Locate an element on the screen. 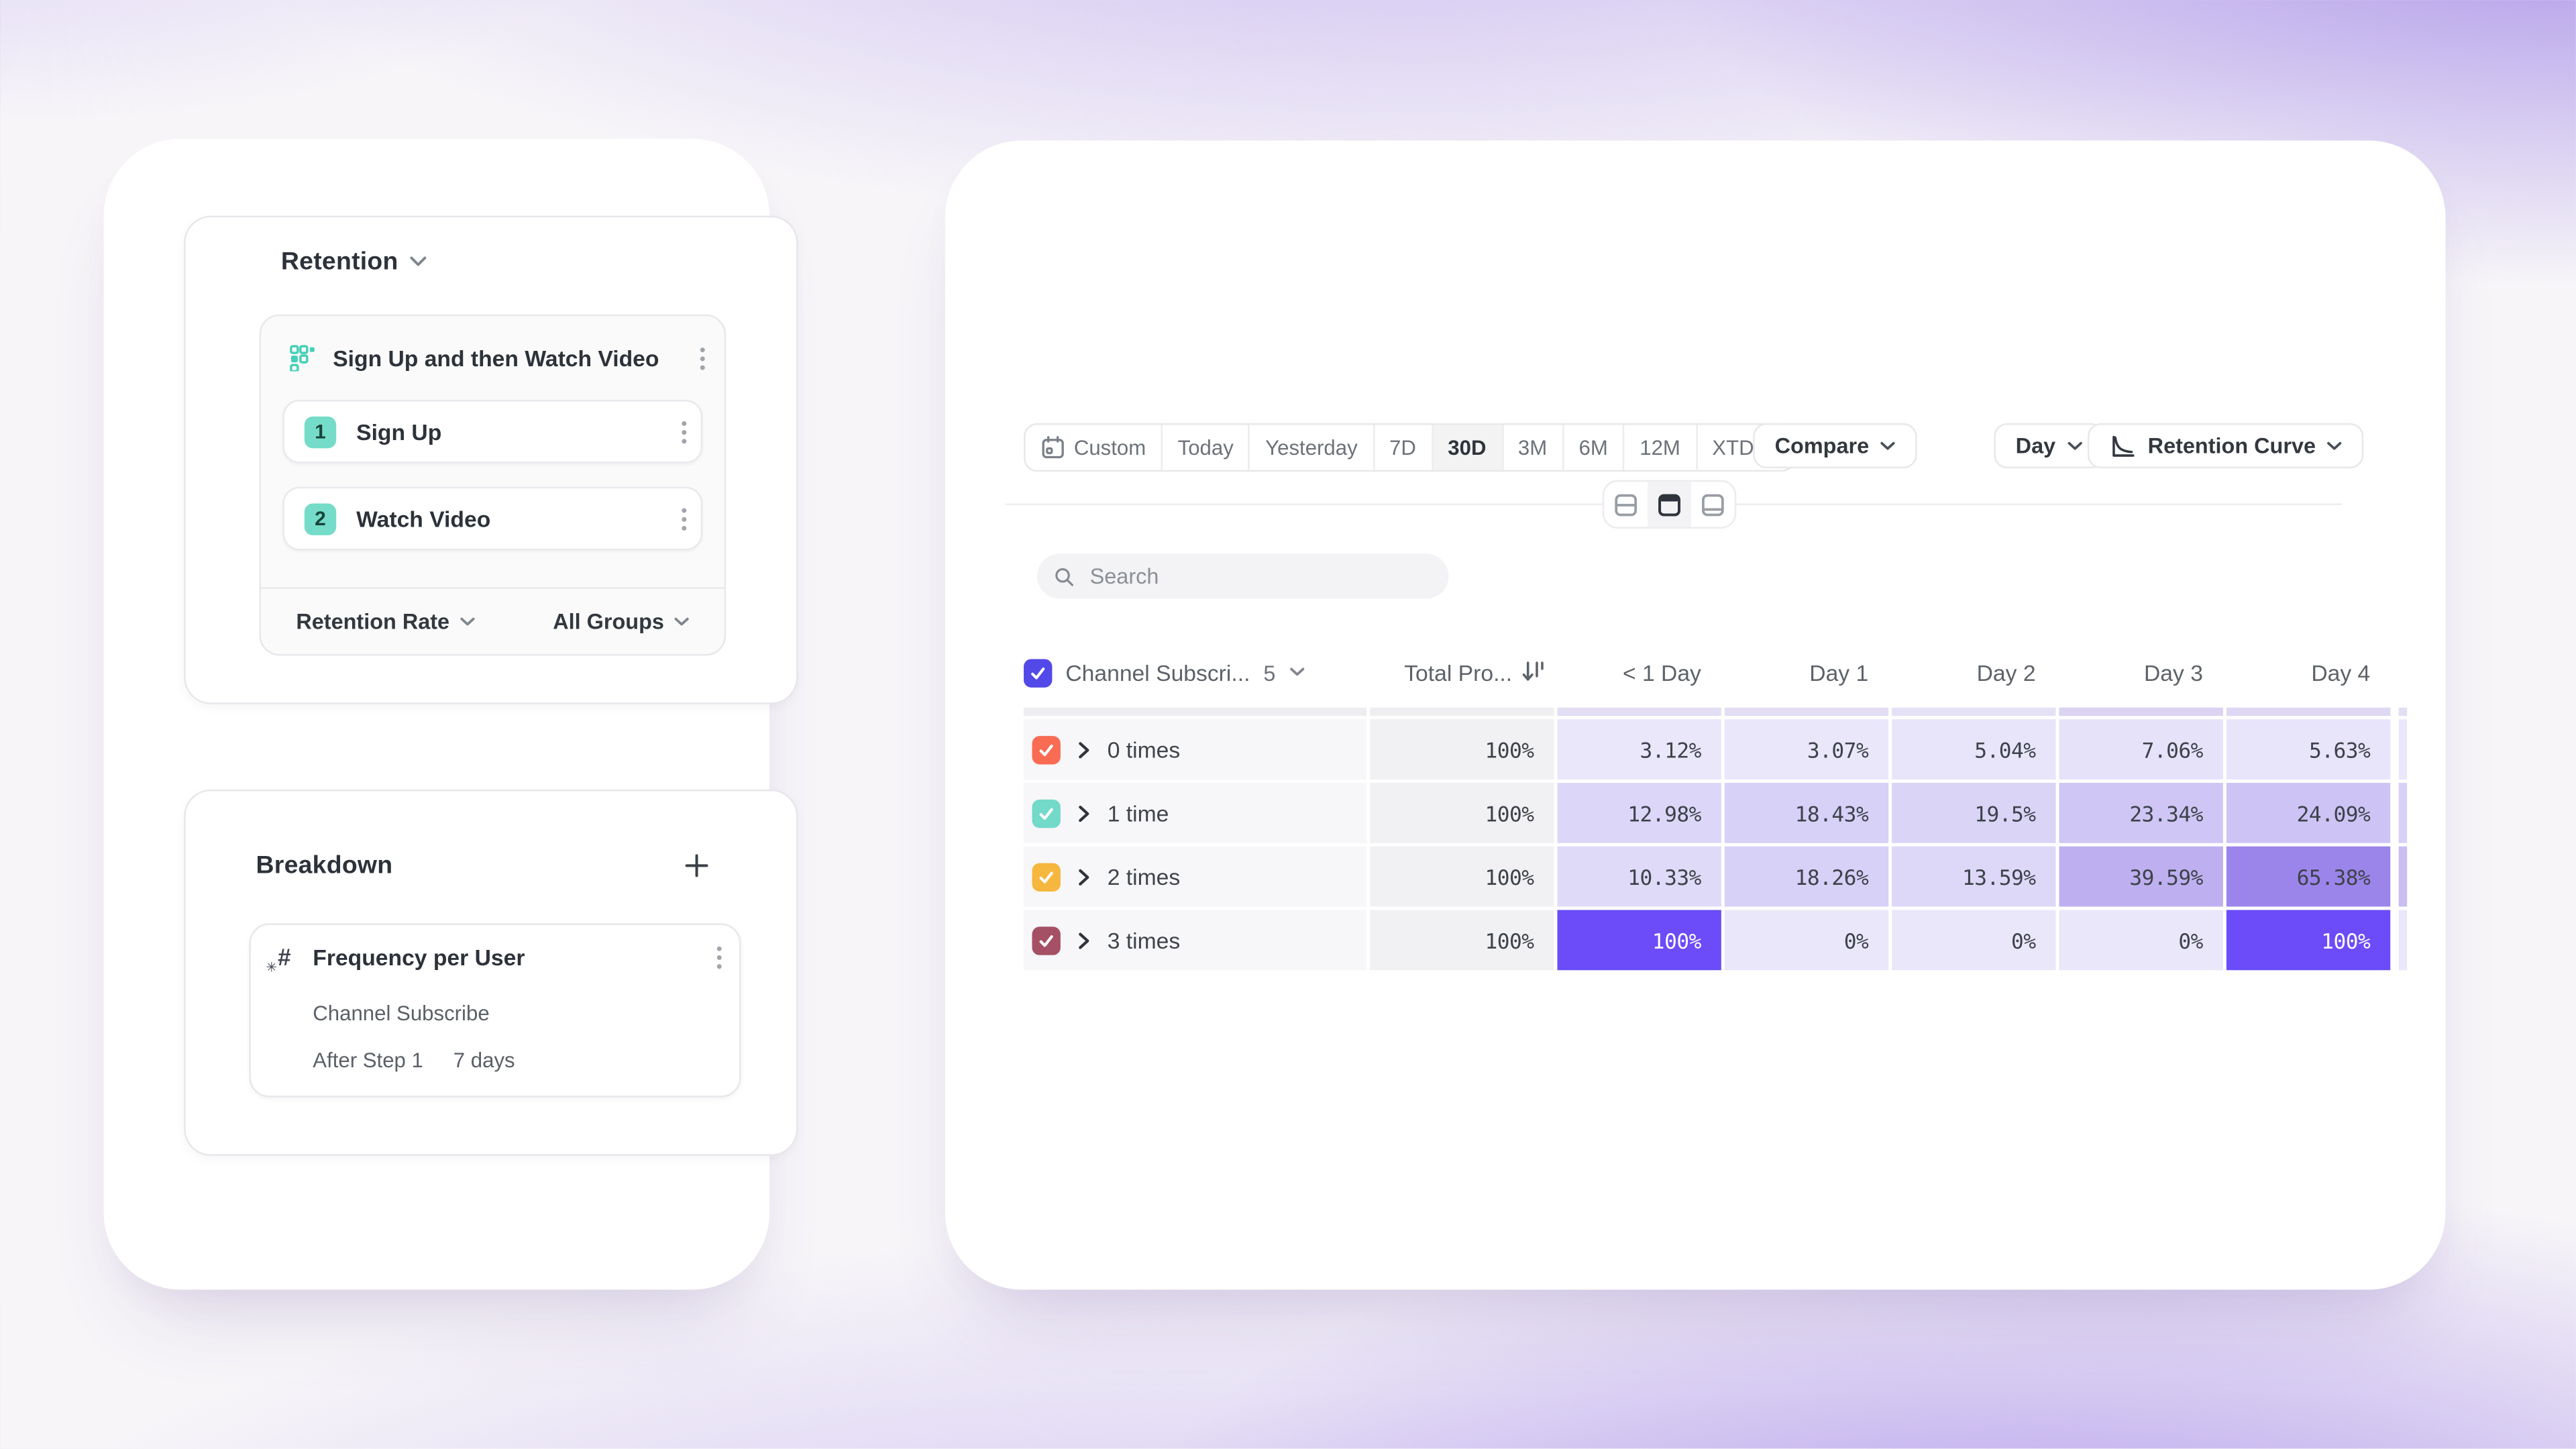 The width and height of the screenshot is (2576, 1449). breakdown-window-label: 7 days is located at coordinates (484, 1061).